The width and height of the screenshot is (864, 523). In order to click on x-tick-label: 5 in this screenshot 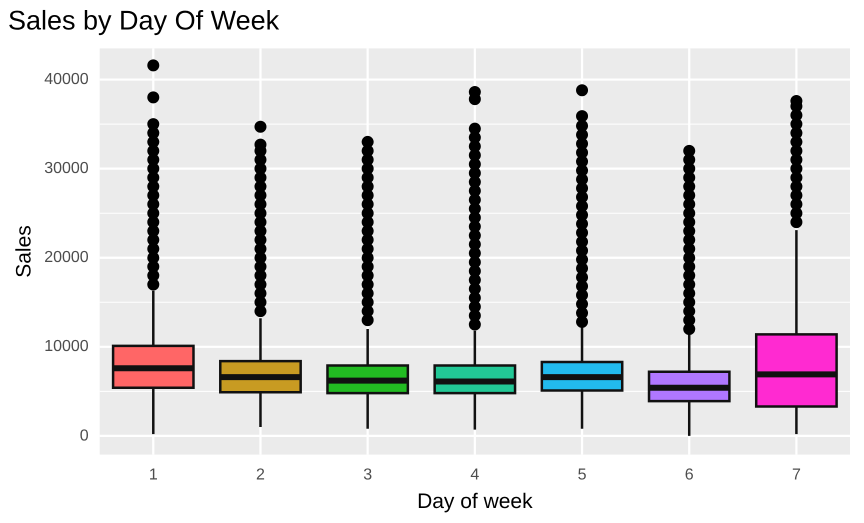, I will do `click(582, 475)`.